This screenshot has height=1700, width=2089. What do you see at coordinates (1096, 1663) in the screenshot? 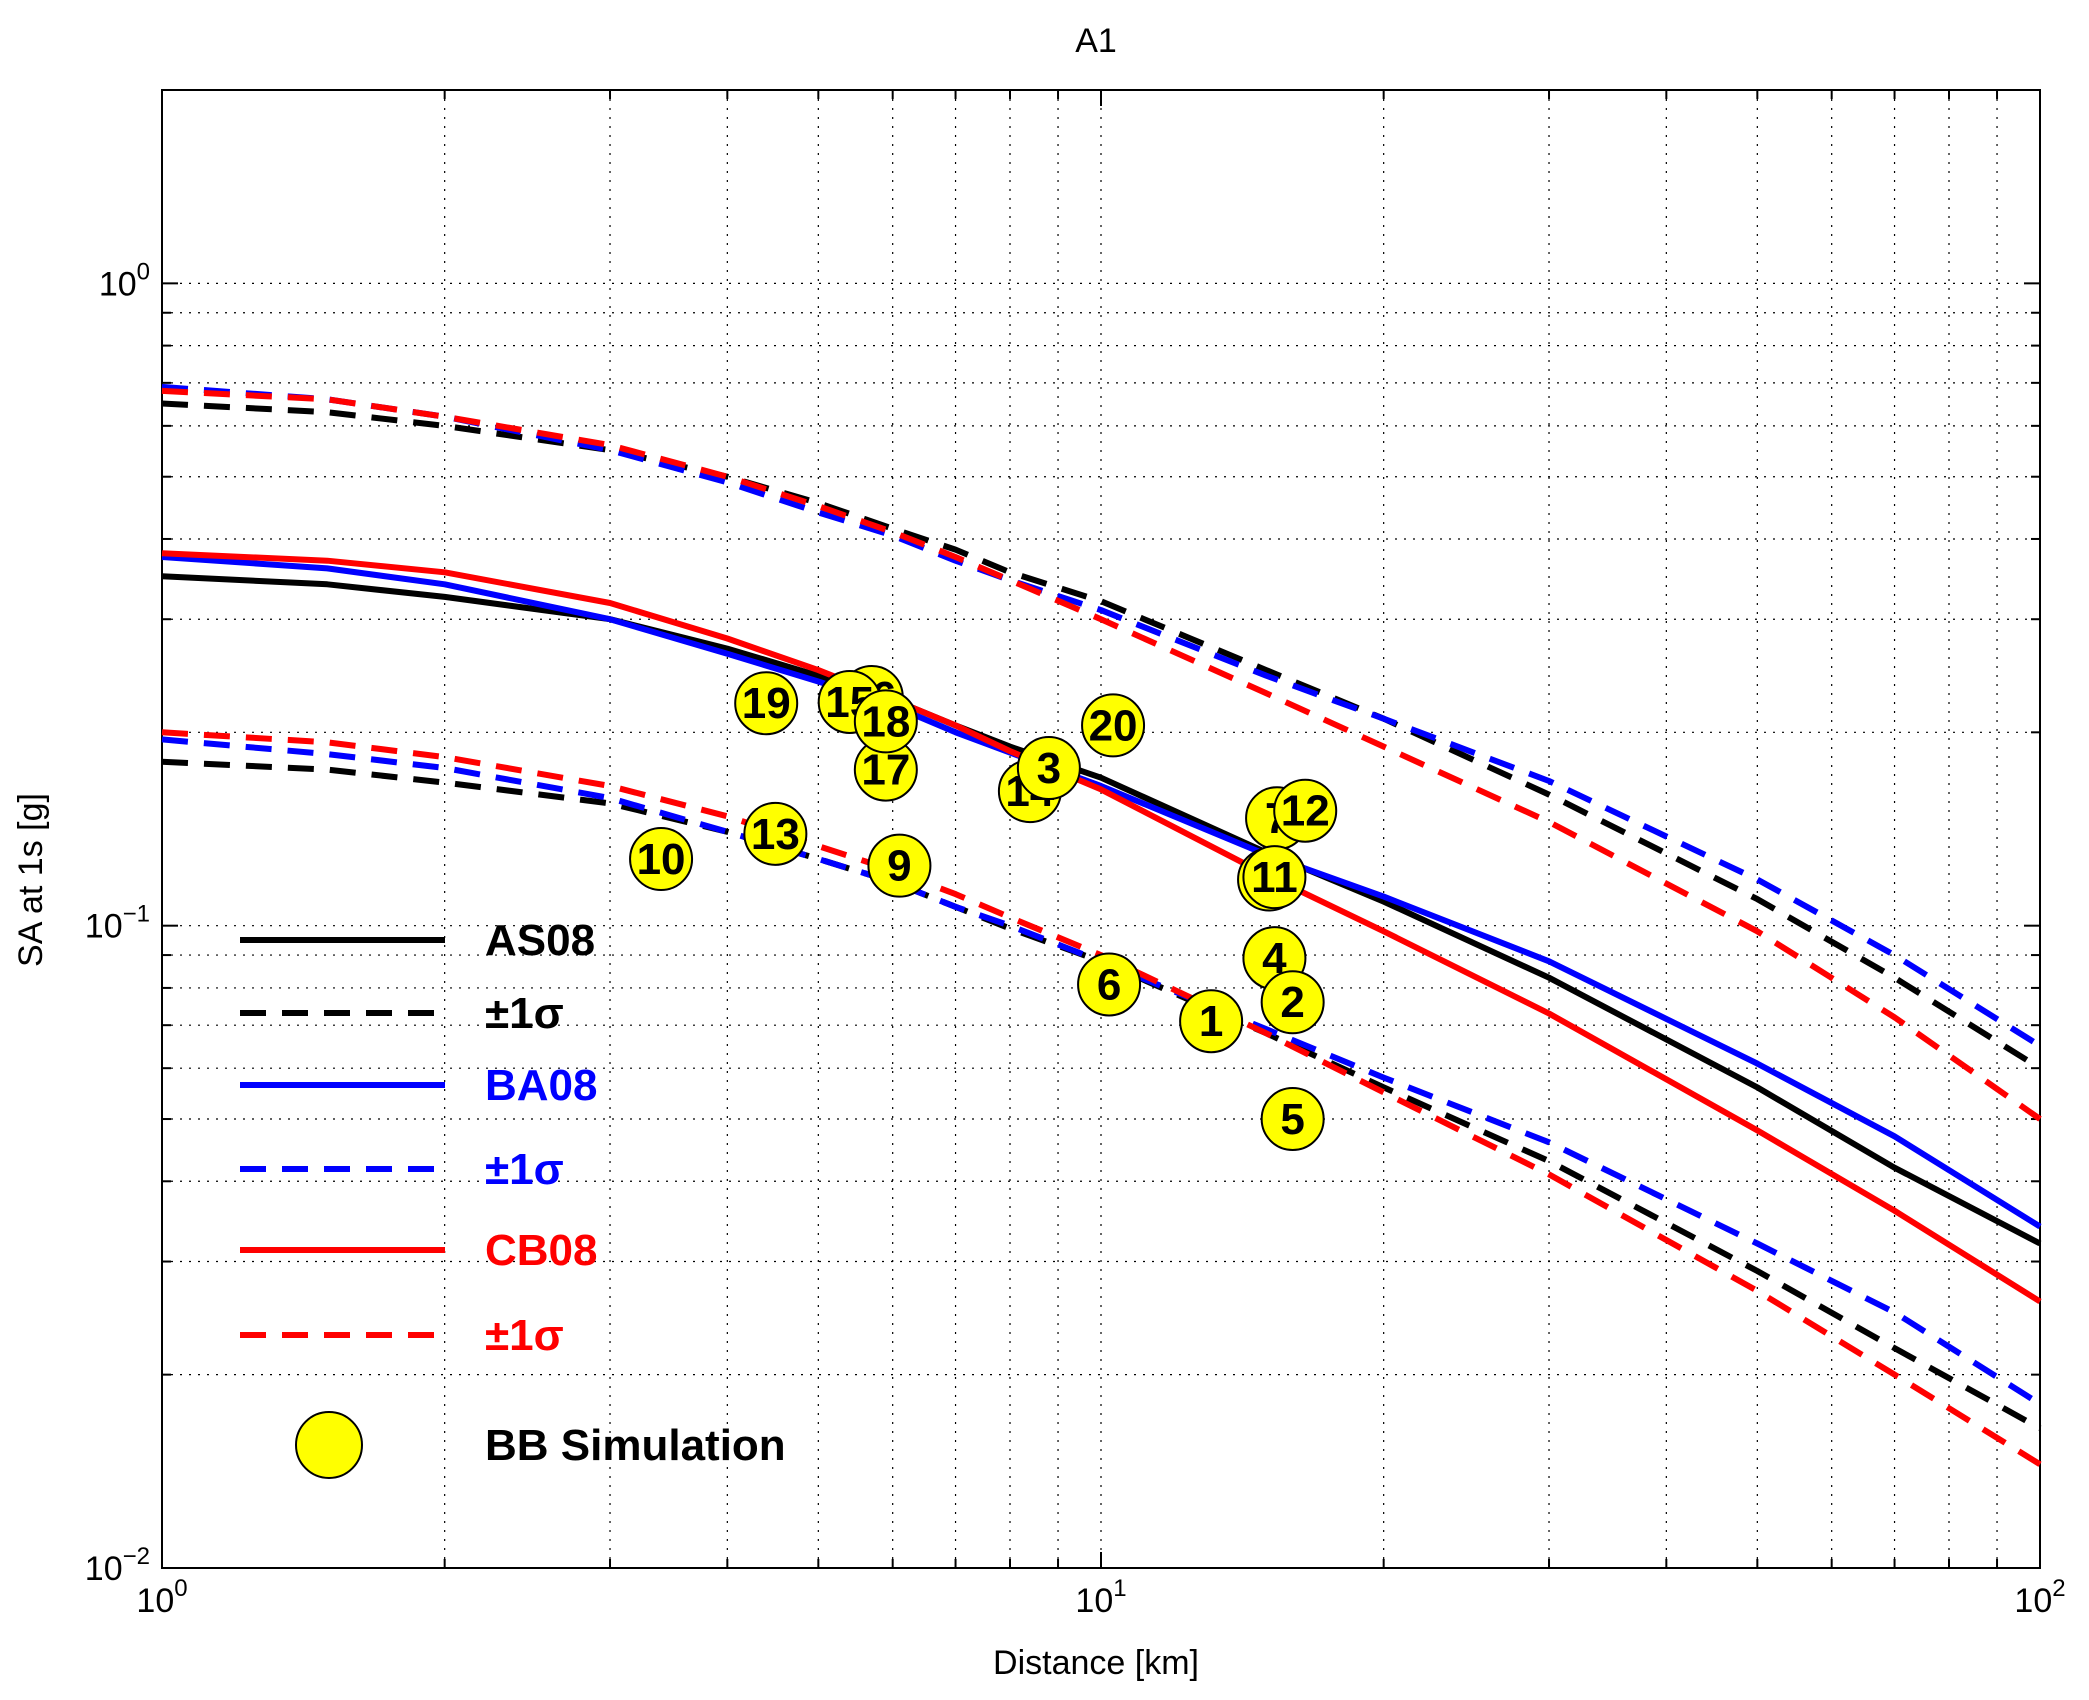
I see `x-axis-label: Distance [km]` at bounding box center [1096, 1663].